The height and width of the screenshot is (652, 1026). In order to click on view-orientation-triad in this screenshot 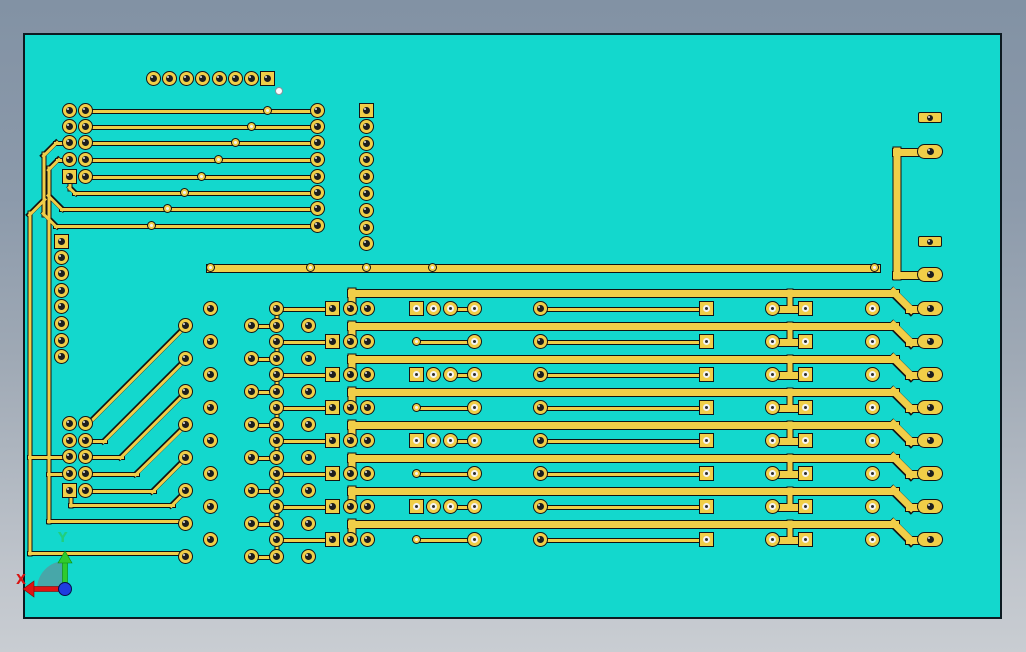, I will do `click(65, 575)`.